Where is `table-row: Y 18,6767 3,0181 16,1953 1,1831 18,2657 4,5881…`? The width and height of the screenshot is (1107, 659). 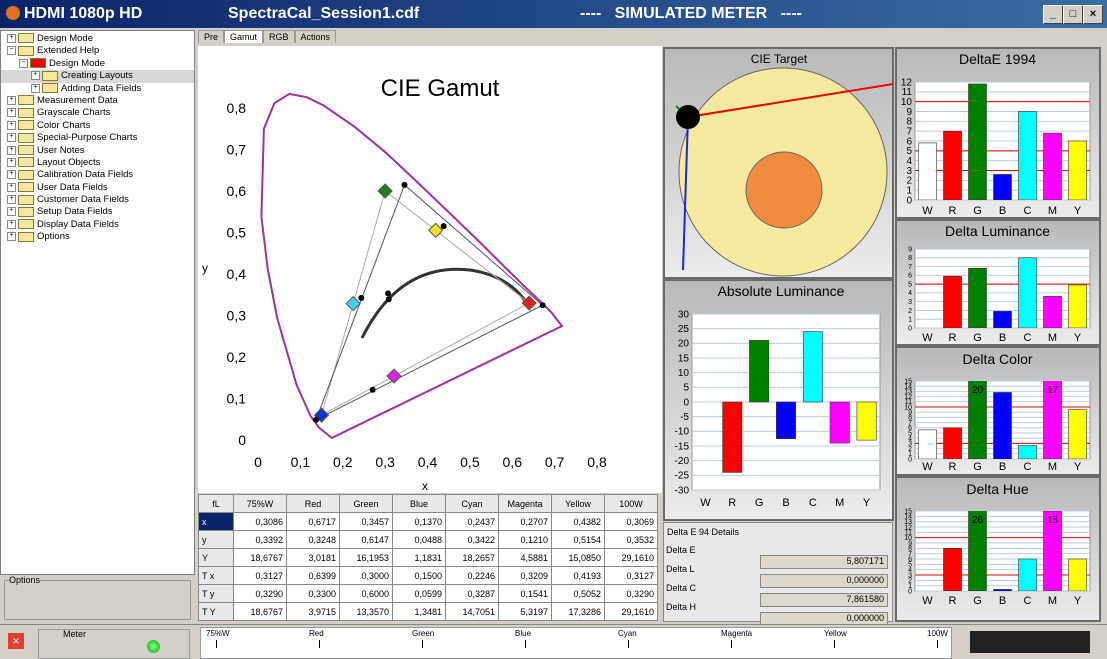
table-row: Y 18,6767 3,0181 16,1953 1,1831 18,2657 4,5881… is located at coordinates (428, 557).